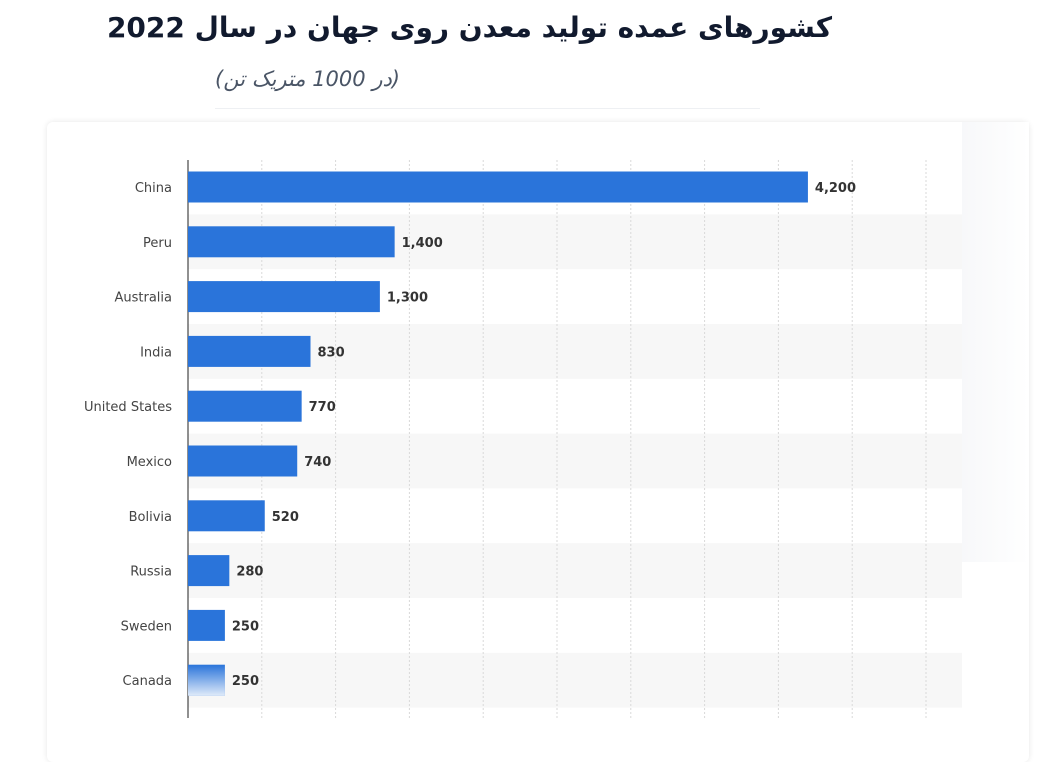 The width and height of the screenshot is (1039, 762). What do you see at coordinates (151, 572) in the screenshot?
I see `category-label: Russia` at bounding box center [151, 572].